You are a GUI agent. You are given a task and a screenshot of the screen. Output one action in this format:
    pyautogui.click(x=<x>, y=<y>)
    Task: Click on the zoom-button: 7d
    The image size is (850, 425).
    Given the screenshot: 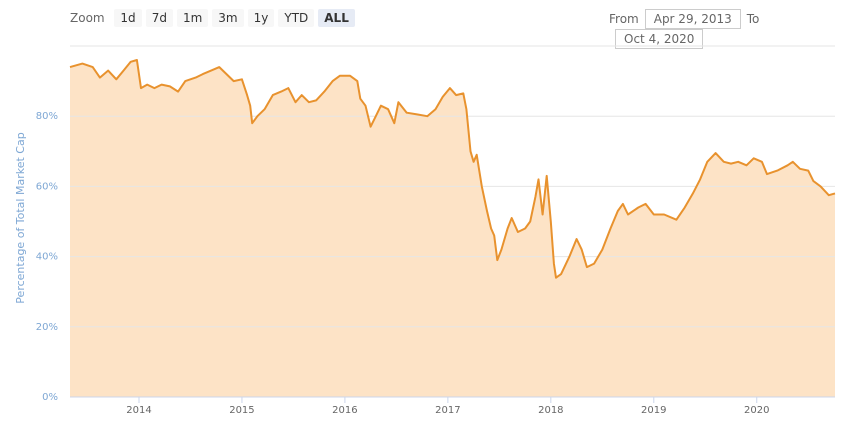 What is the action you would take?
    pyautogui.click(x=159, y=18)
    